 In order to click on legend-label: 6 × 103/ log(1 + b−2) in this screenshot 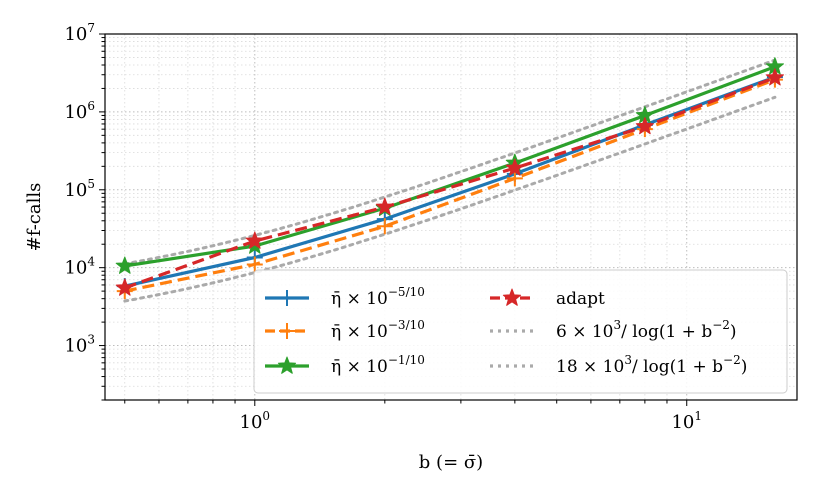, I will do `click(646, 330)`.